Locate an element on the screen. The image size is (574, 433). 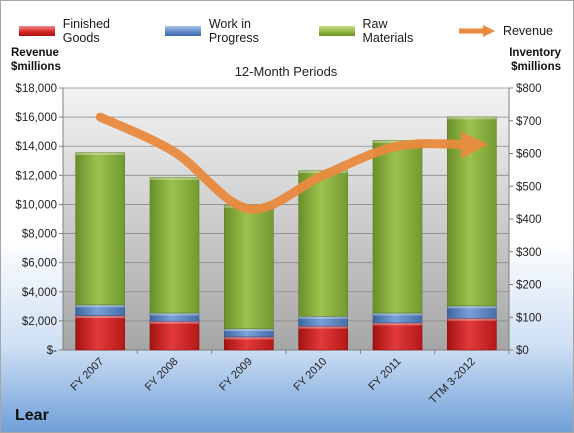
x-tick-label: FY 2008 is located at coordinates (162, 375).